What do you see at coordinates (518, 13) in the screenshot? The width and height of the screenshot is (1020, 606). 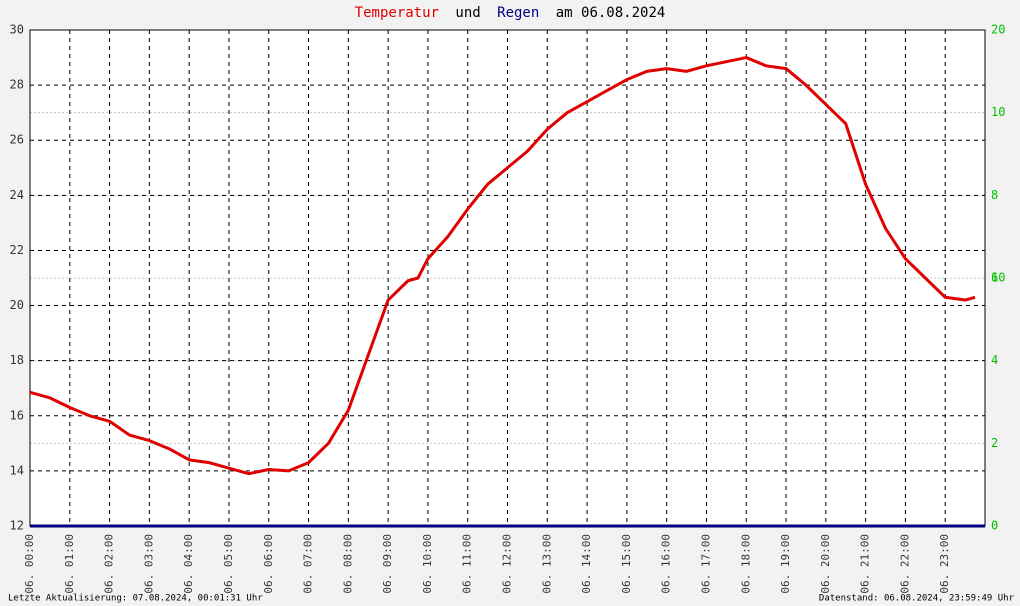 I see `title-part: Regen` at bounding box center [518, 13].